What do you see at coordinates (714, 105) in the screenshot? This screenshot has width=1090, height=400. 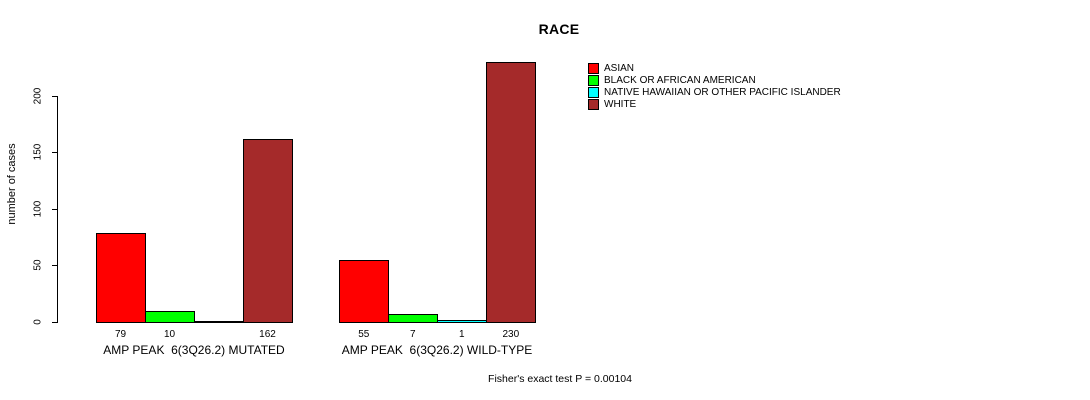 I see `legend-item-white: WHITE` at bounding box center [714, 105].